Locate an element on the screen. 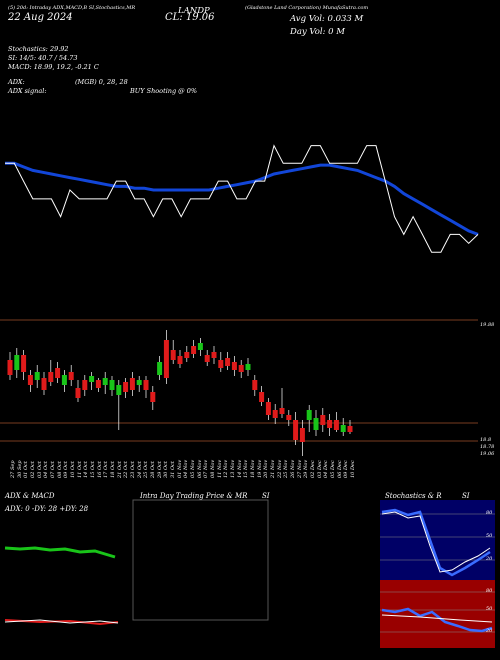 The width and height of the screenshot is (500, 660). date-label: 04 Dec is located at coordinates (326, 469).